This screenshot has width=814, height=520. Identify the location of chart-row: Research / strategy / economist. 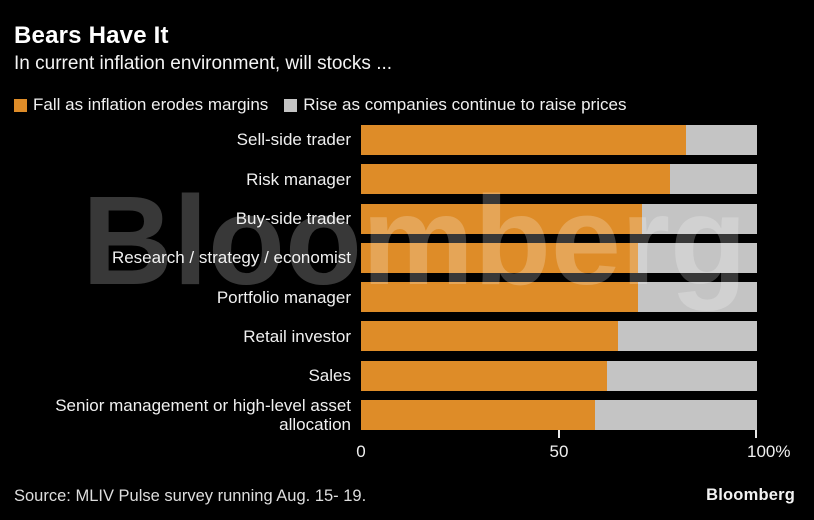
(378, 257).